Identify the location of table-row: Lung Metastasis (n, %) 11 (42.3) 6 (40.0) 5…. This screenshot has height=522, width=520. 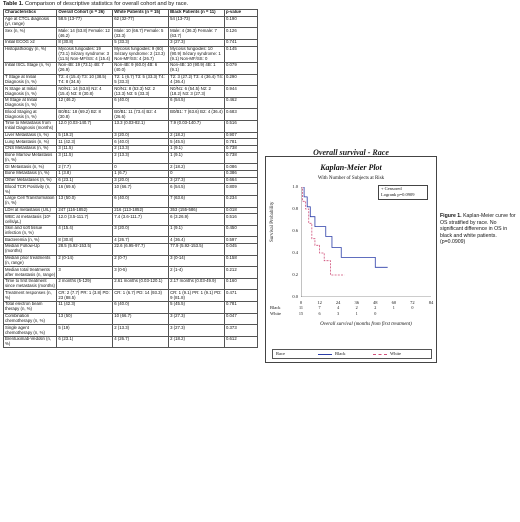
(130, 142).